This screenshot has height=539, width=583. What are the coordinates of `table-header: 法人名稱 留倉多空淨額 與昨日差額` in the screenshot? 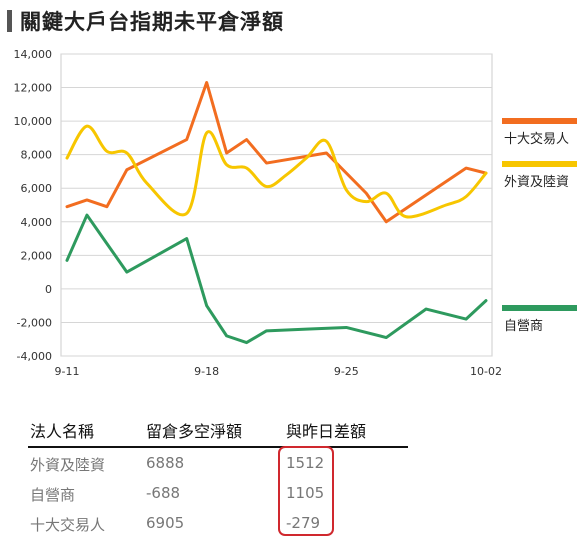 It's located at (218, 430).